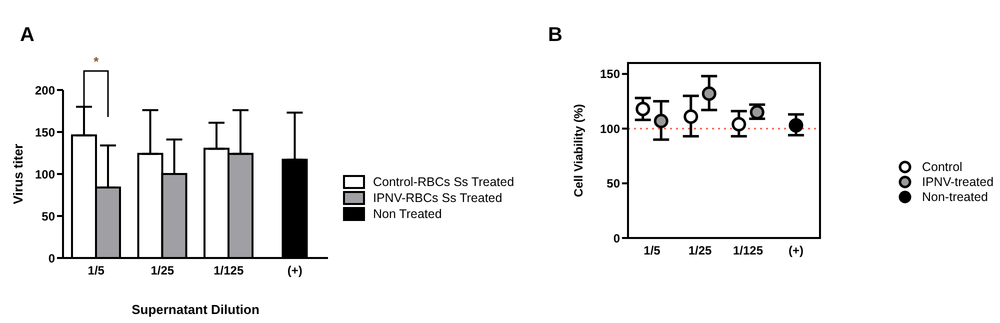 The image size is (1000, 323). Describe the element at coordinates (555, 35) in the screenshot. I see `chart-title: B` at that location.